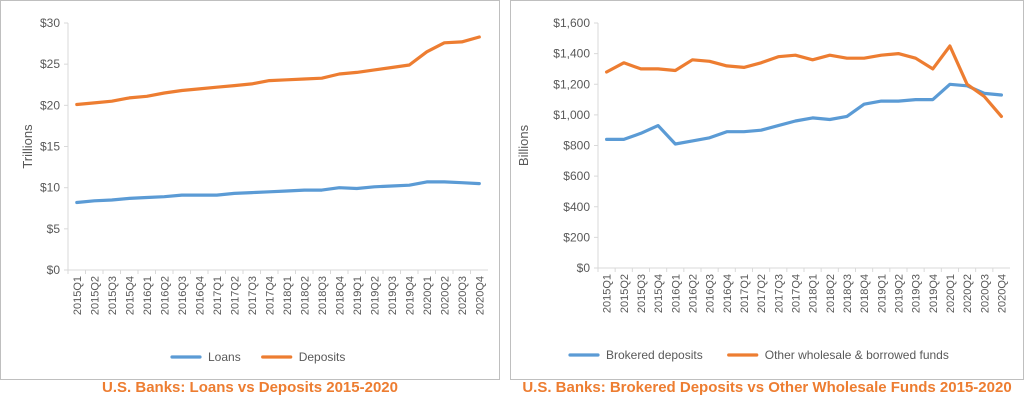 The image size is (1024, 404). What do you see at coordinates (428, 295) in the screenshot?
I see `left-chart-x-tick-label: 2020Q1` at bounding box center [428, 295].